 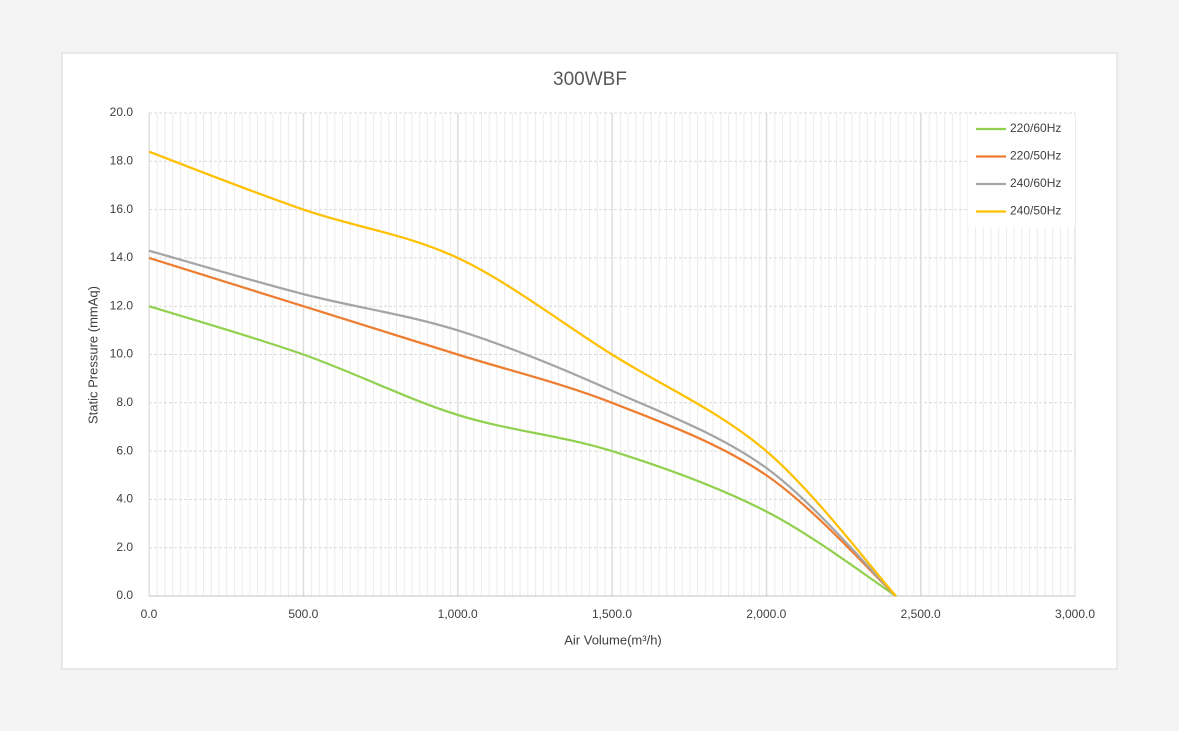 What do you see at coordinates (122, 112) in the screenshot?
I see `y-tick-label: 20.0` at bounding box center [122, 112].